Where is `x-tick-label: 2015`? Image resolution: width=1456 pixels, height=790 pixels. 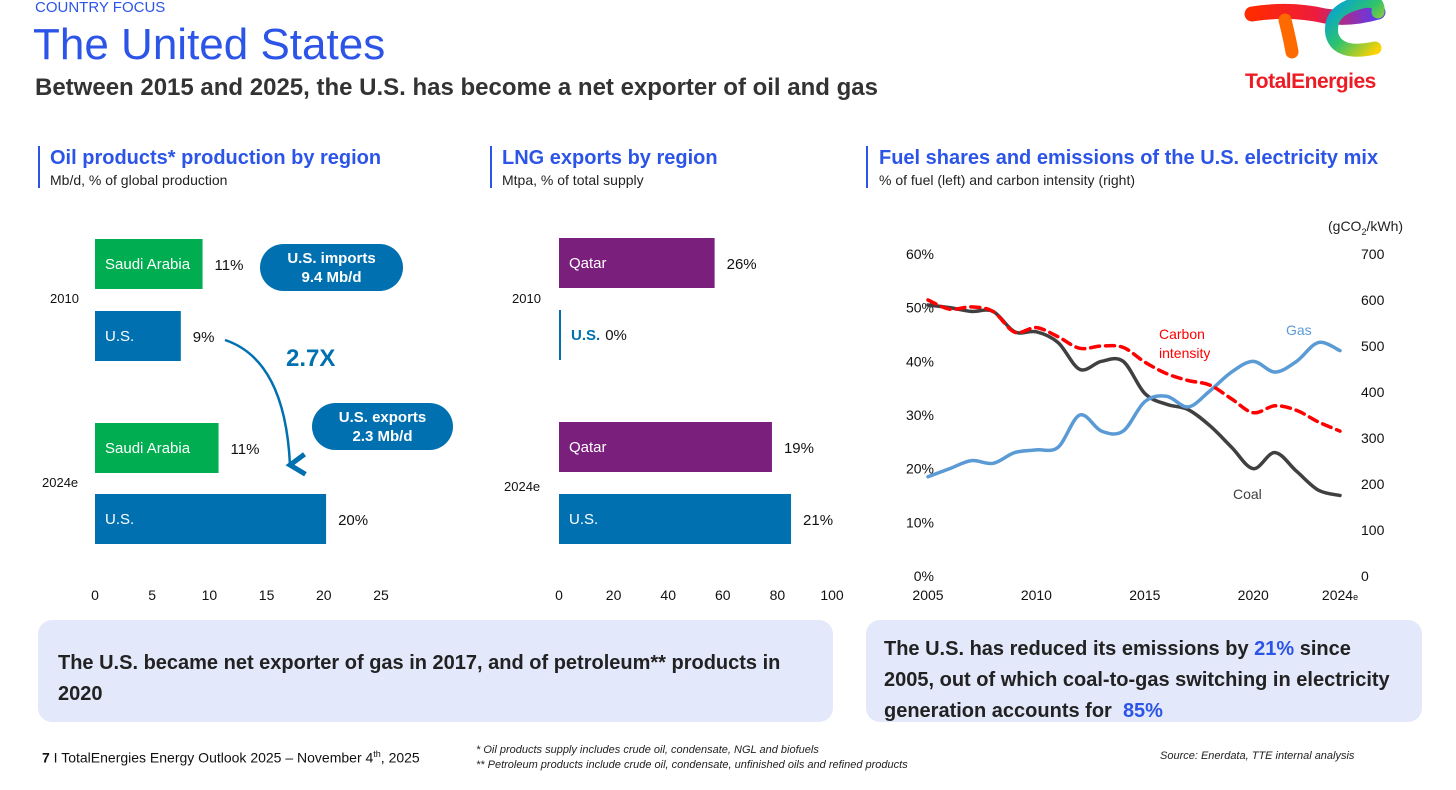 x-tick-label: 2015 is located at coordinates (1144, 595).